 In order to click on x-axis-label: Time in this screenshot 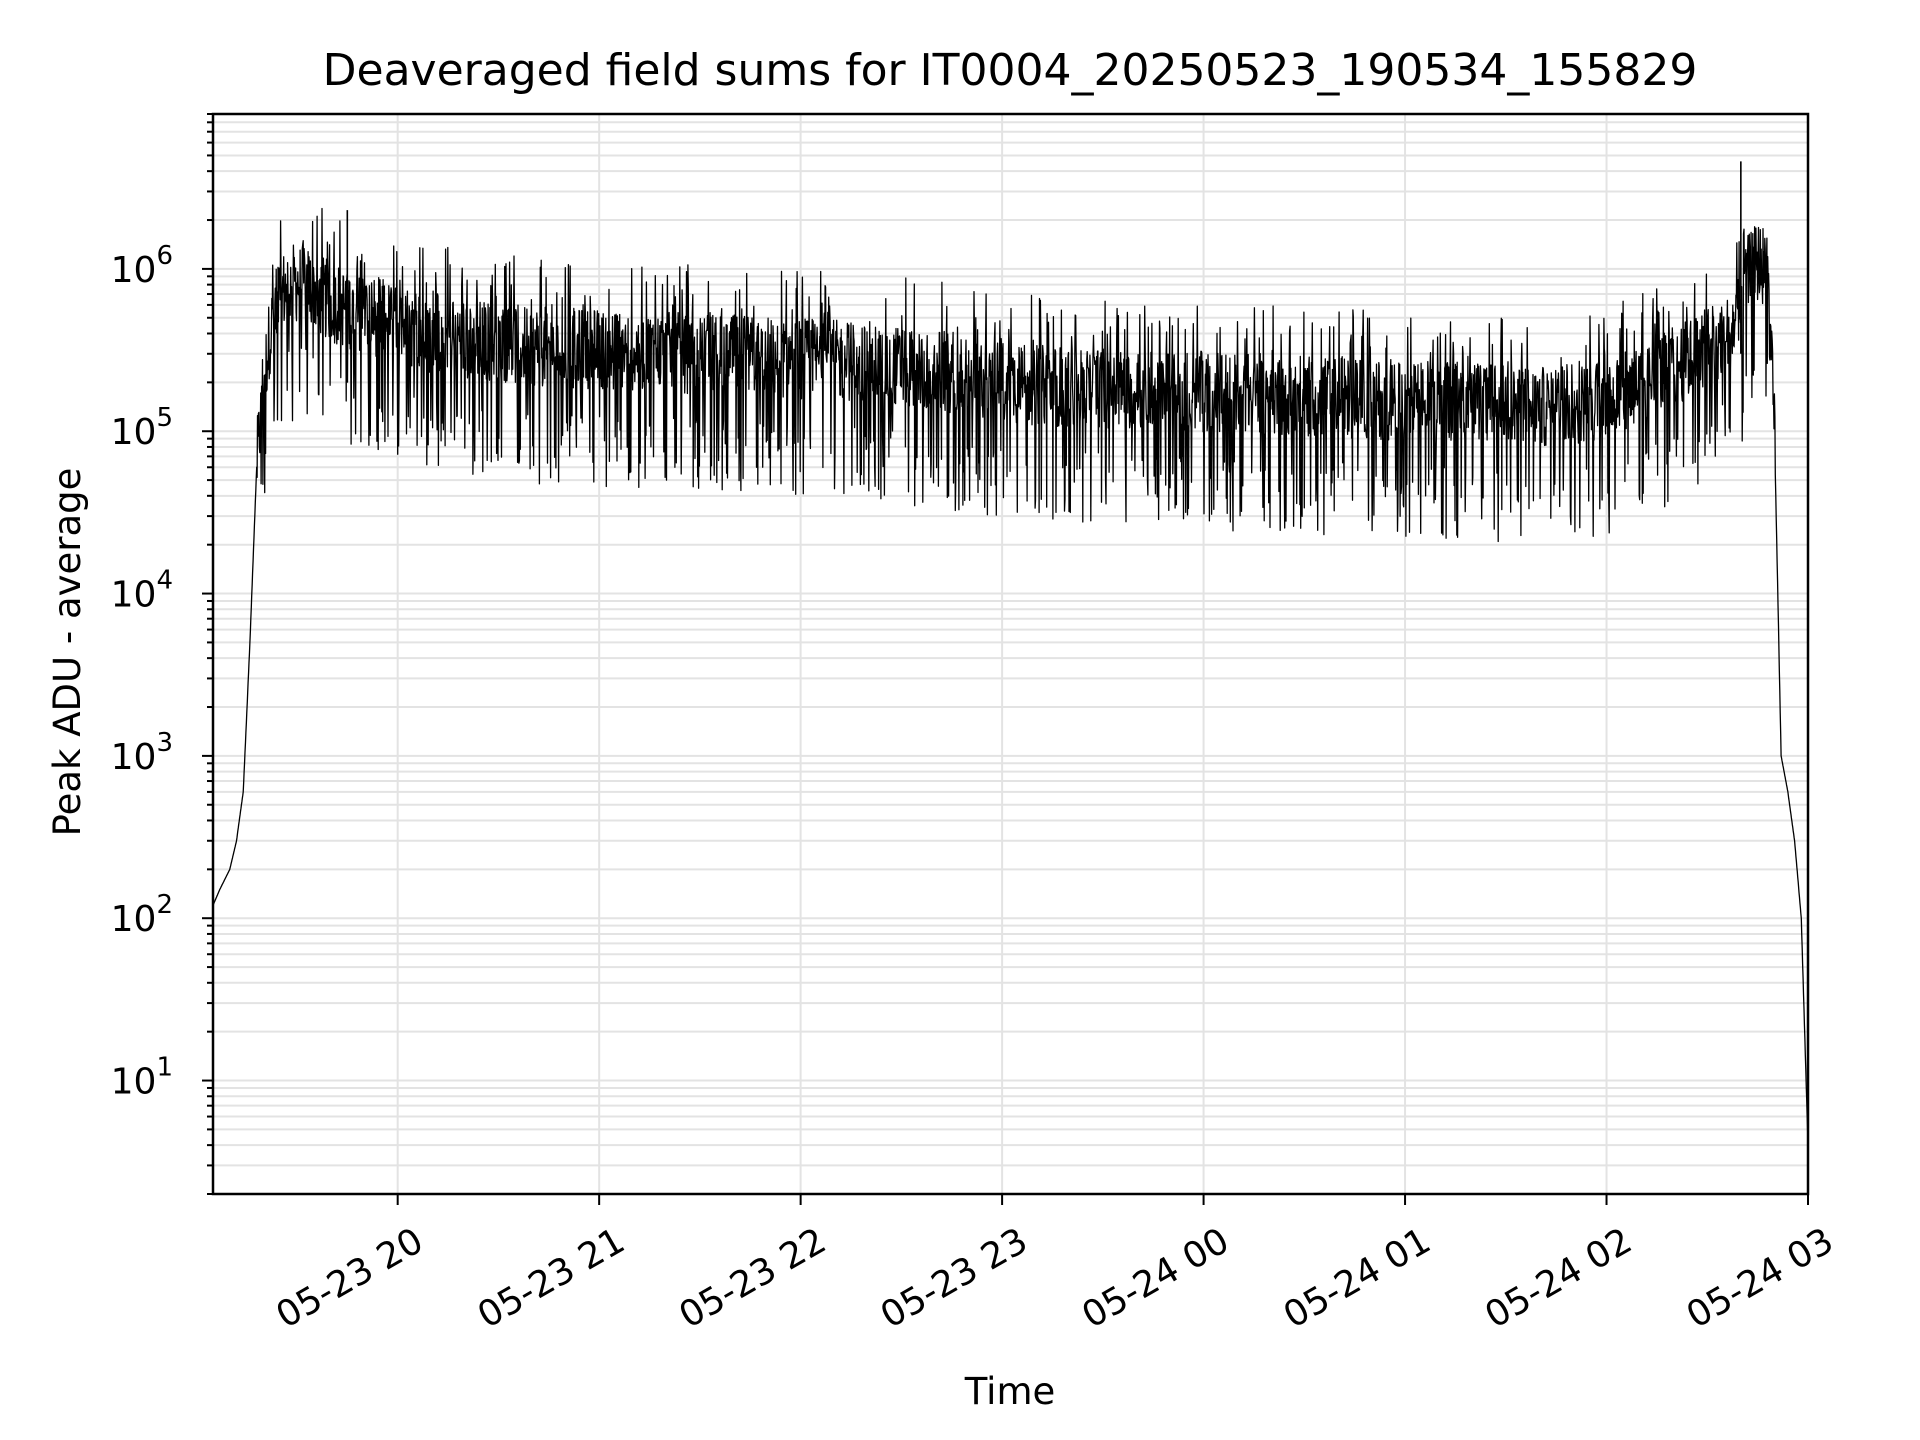, I will do `click(1010, 1391)`.